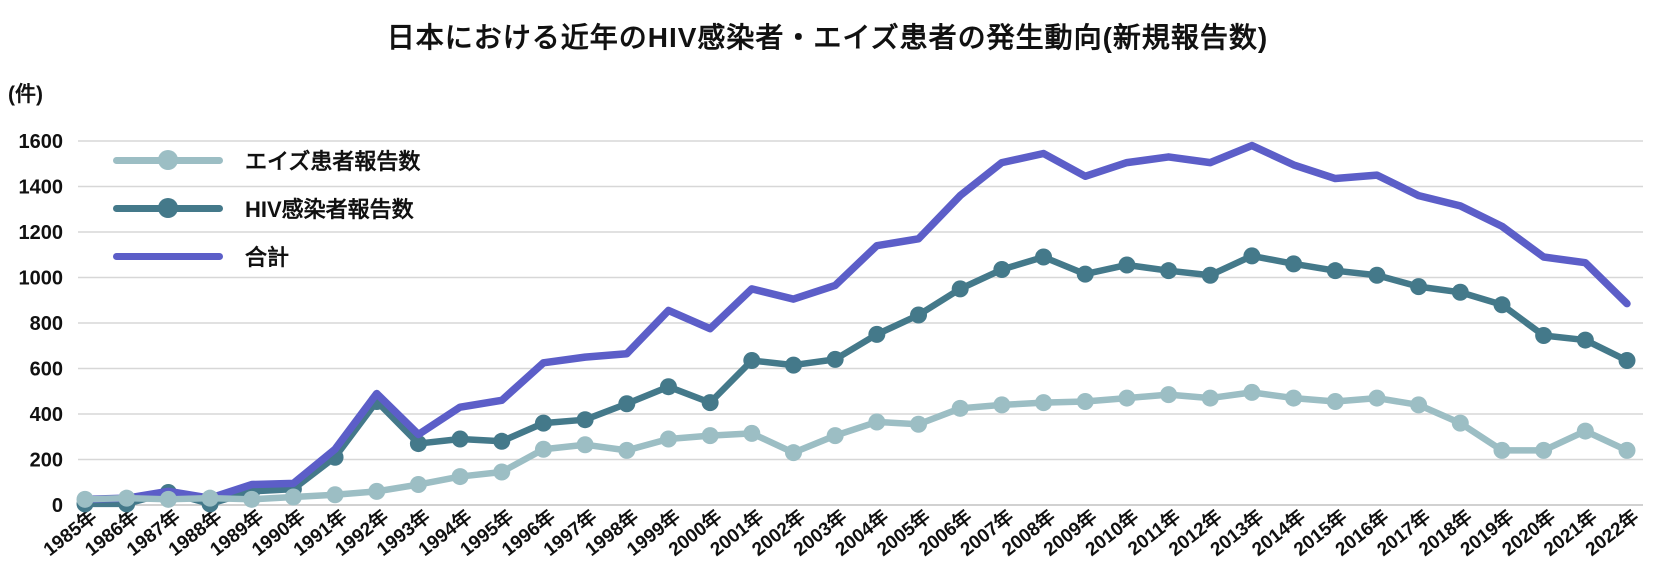 This screenshot has width=1655, height=588. Describe the element at coordinates (46, 324) in the screenshot. I see `y-axis-tick-label: 800` at that location.